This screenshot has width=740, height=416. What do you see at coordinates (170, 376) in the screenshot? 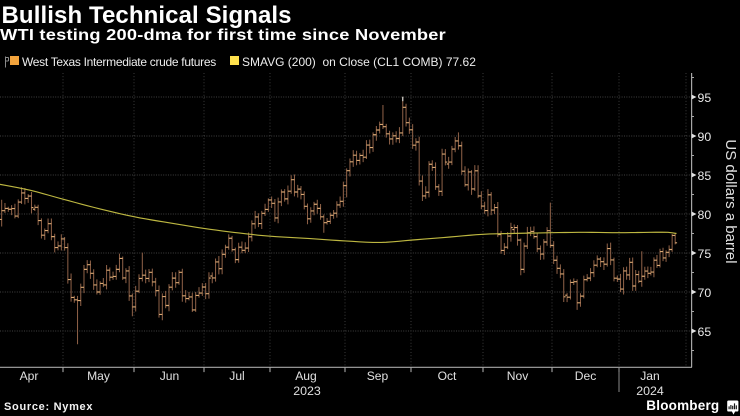
I see `svg-text: Jun` at bounding box center [170, 376].